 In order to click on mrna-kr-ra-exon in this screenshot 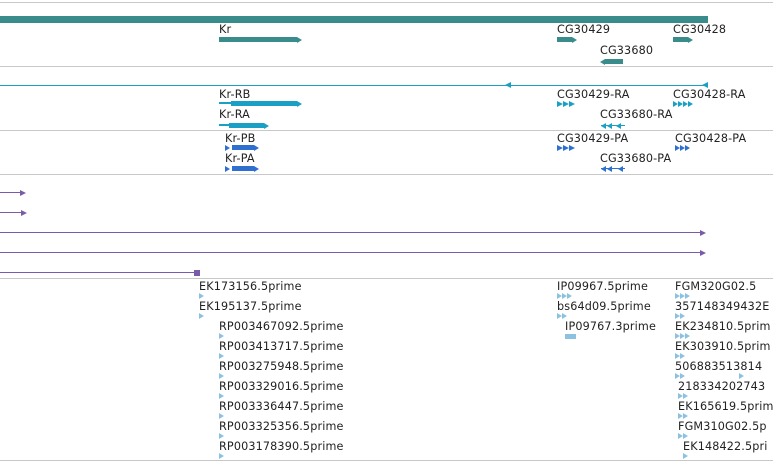, I will do `click(246, 125)`.